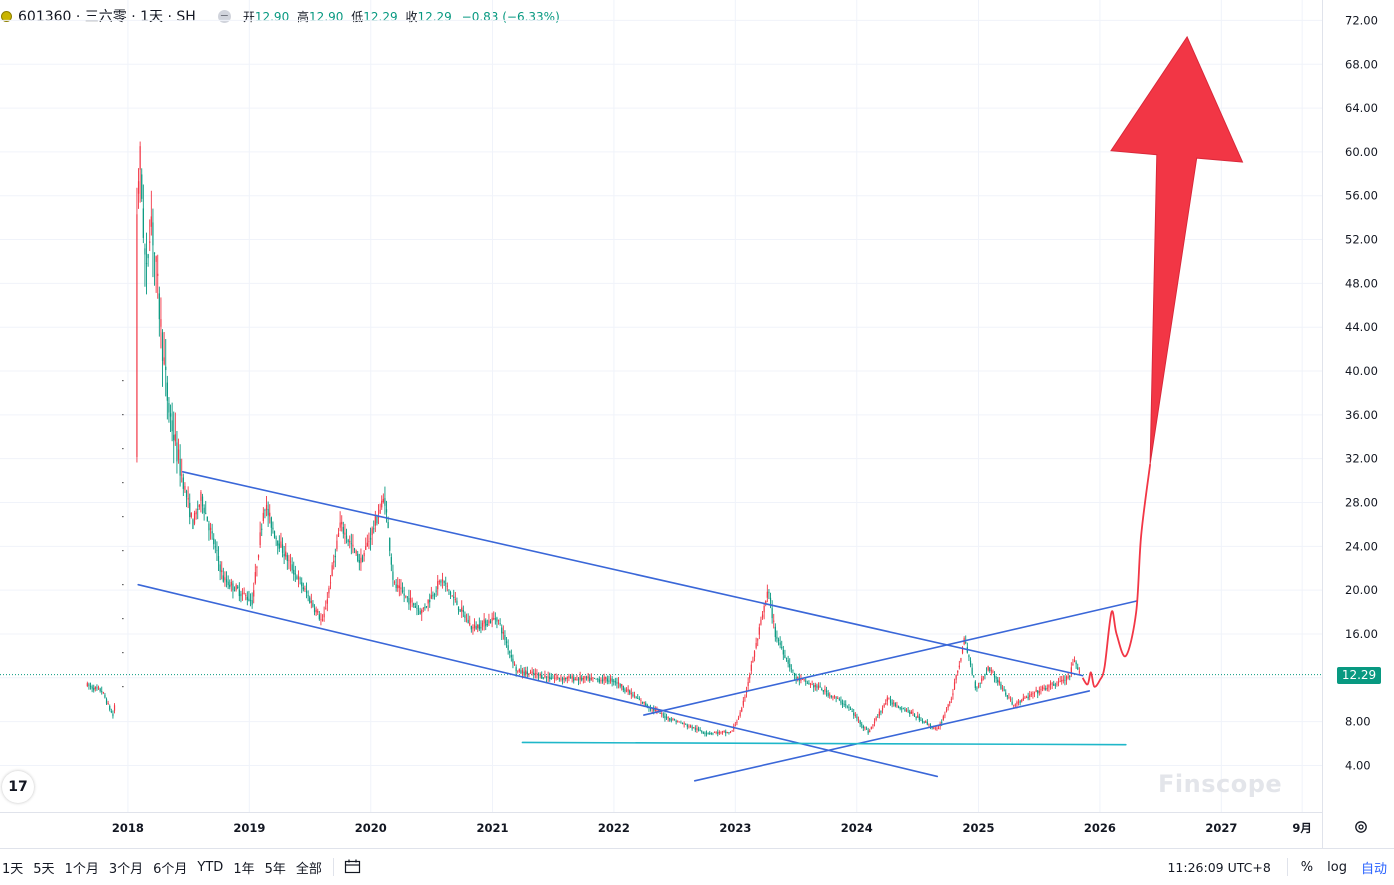  Describe the element at coordinates (1361, 827) in the screenshot. I see `gear-icon` at that location.